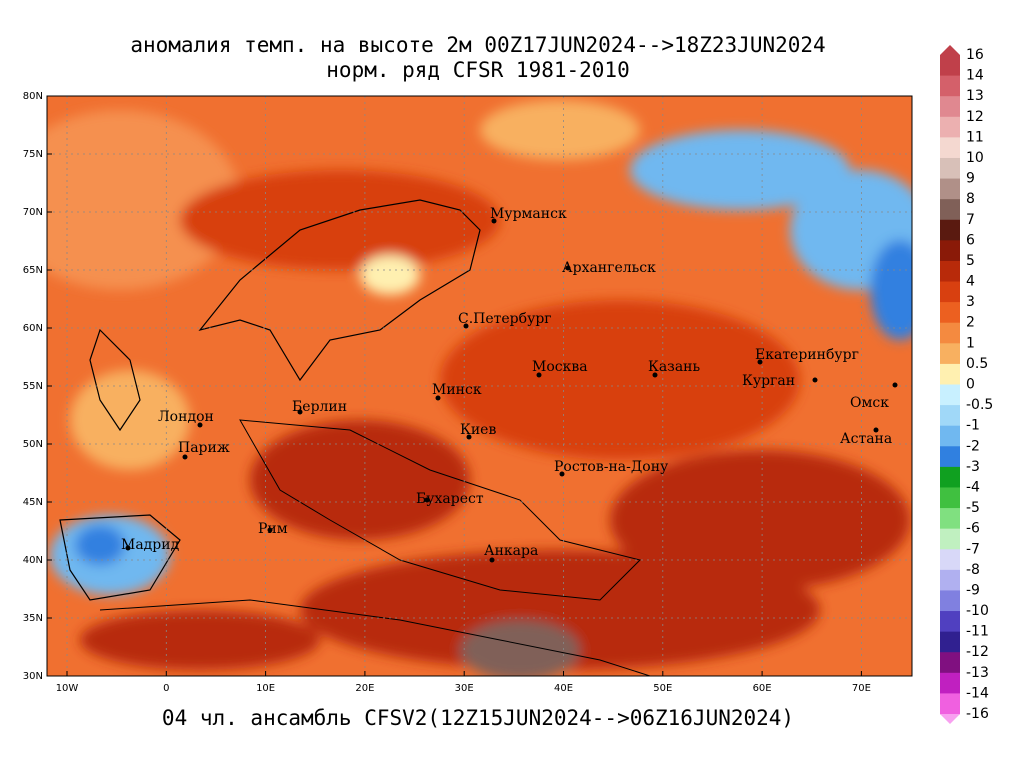 The image size is (1024, 768). I want to click on city-label: Курган, so click(768, 381).